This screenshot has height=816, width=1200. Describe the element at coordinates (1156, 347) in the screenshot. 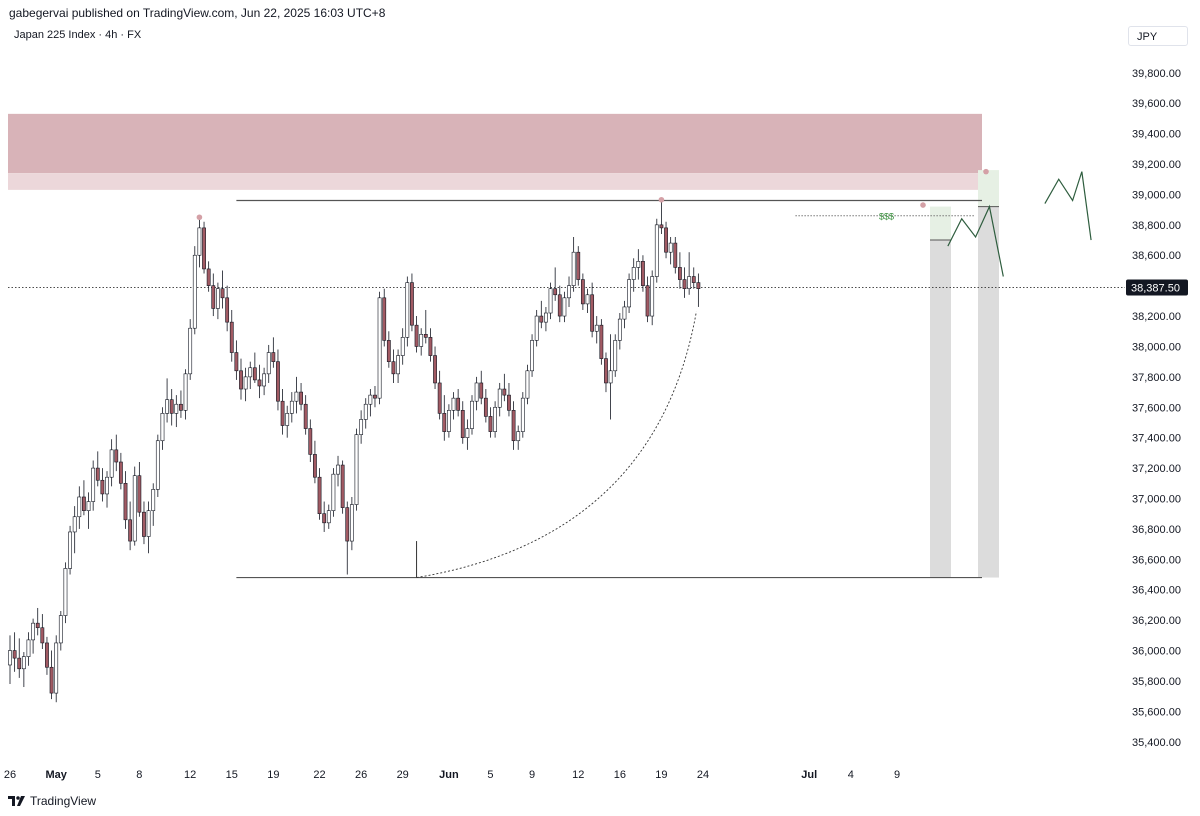

I see `y-tick-label: 38,000.00` at that location.